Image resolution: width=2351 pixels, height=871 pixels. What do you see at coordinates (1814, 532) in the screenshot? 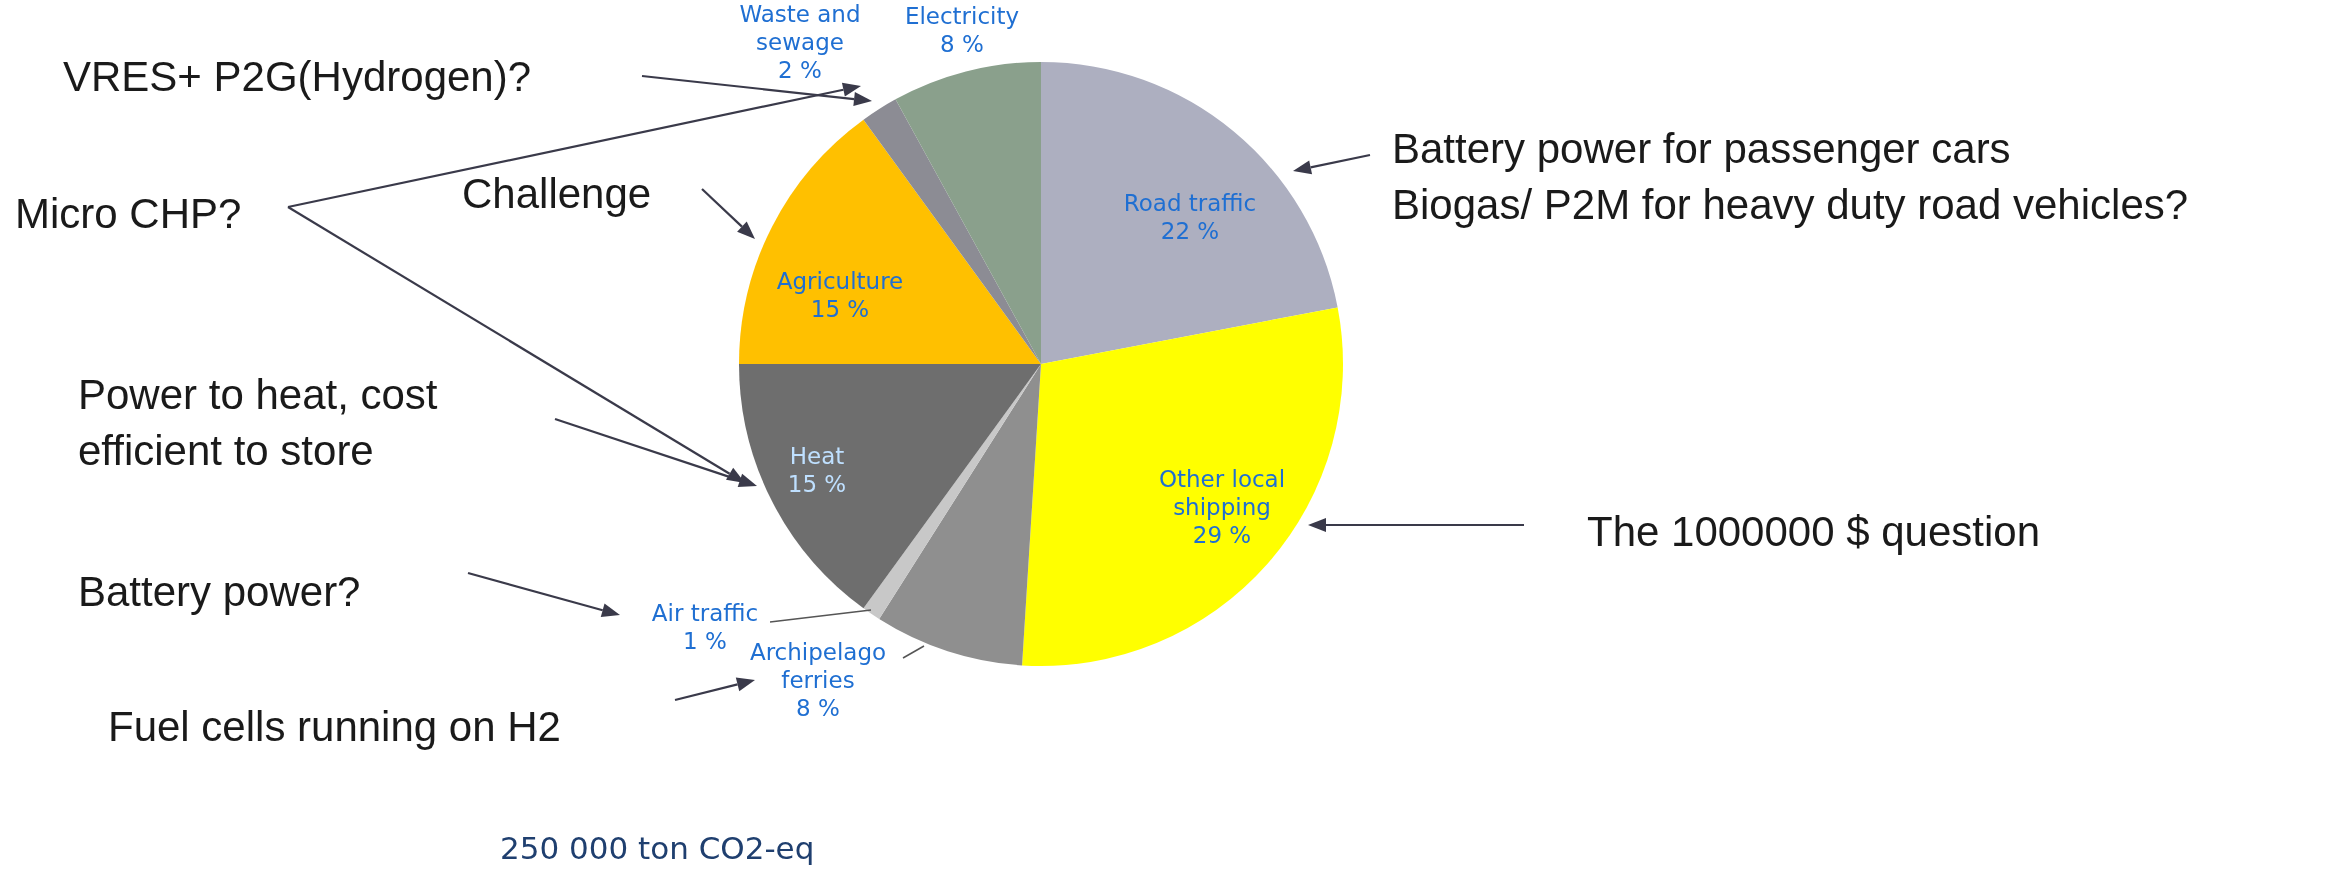
I see `text: The 1000000 $ question` at bounding box center [1814, 532].